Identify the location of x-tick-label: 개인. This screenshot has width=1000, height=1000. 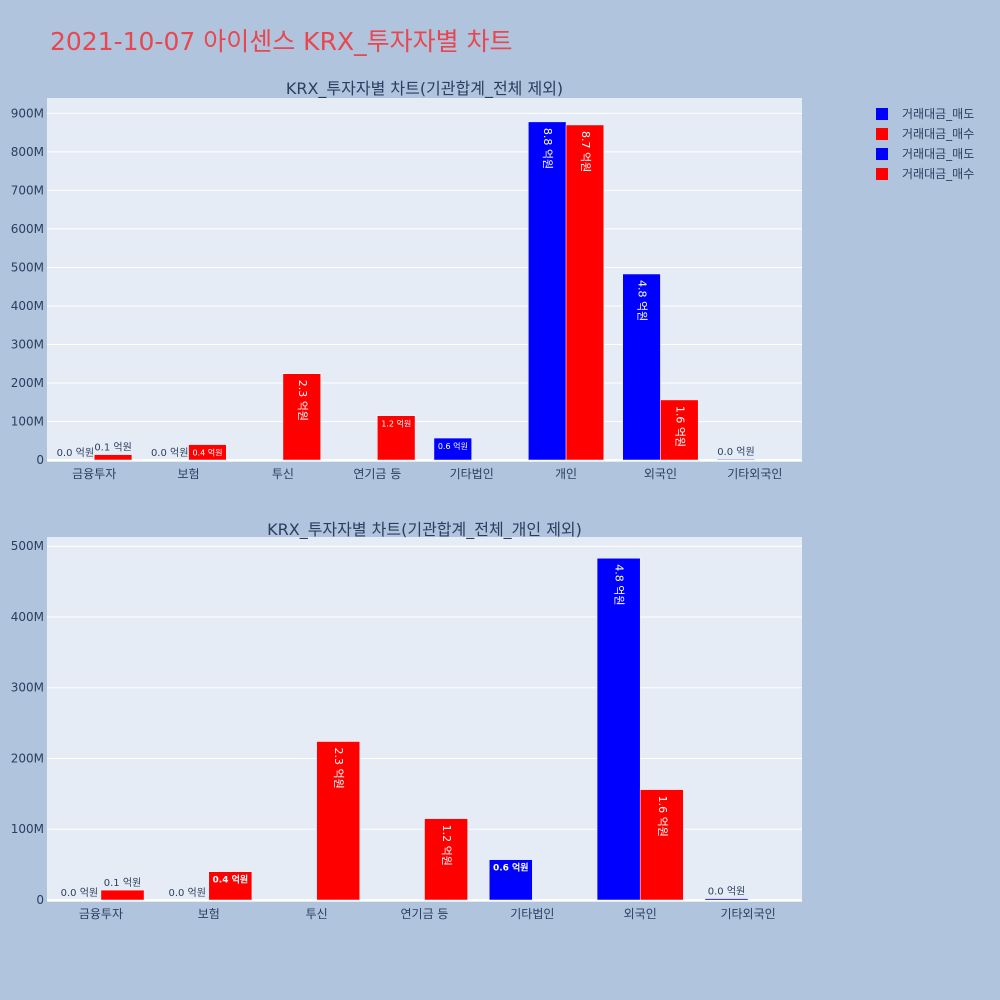
(566, 474).